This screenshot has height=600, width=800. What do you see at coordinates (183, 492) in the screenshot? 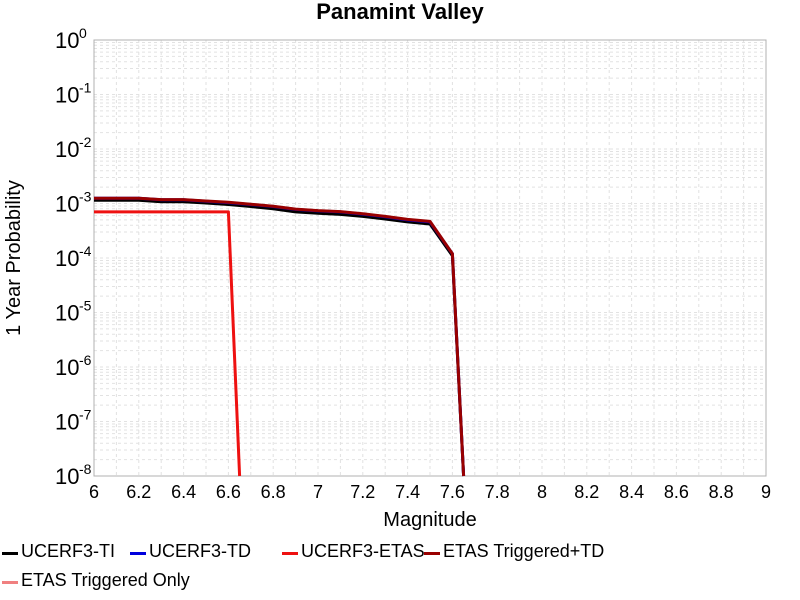
I see `x-tick-label: 6.4` at bounding box center [183, 492].